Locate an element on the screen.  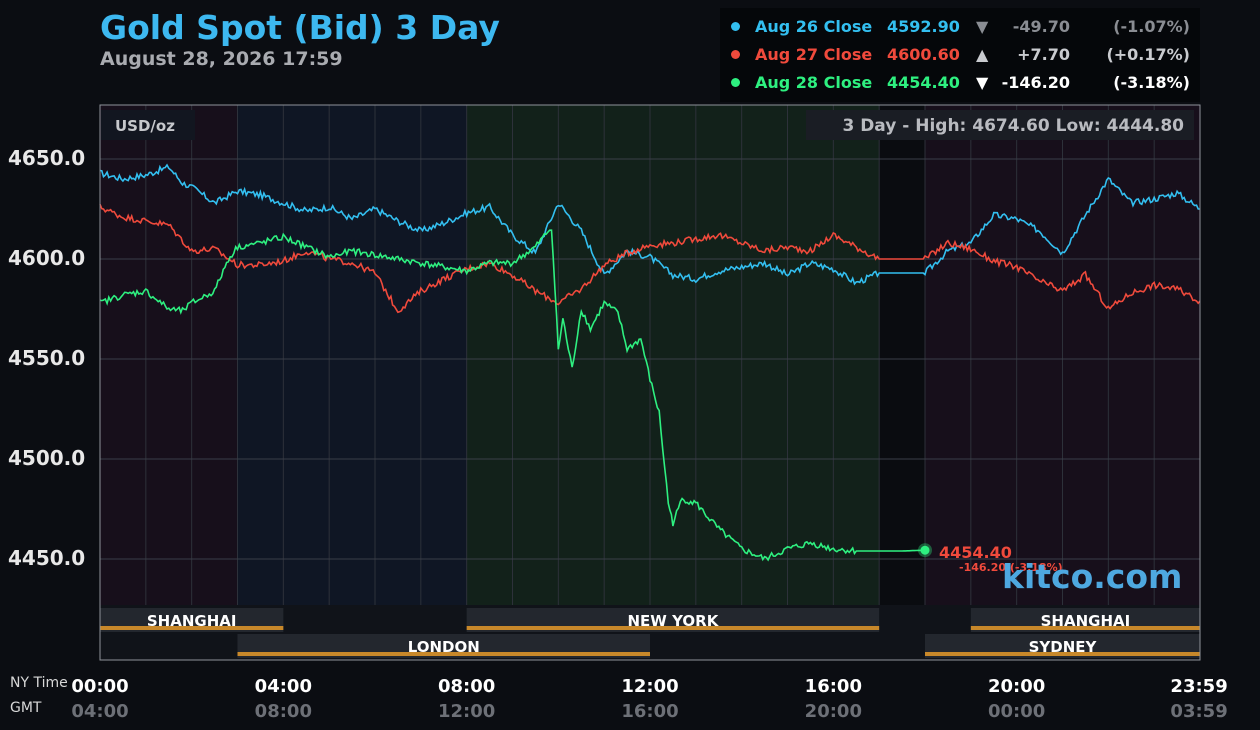
legend-price: 4454.40 is located at coordinates (923, 82).